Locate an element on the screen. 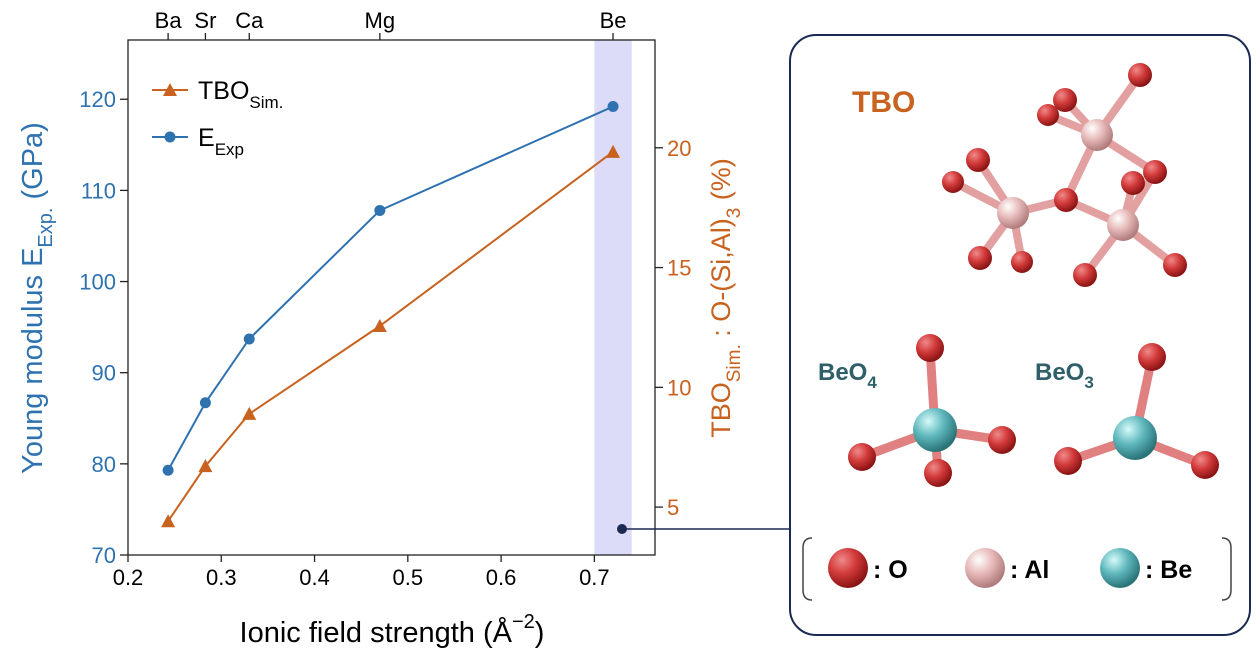 The height and width of the screenshot is (663, 1256). label-text: Young modulus E is located at coordinates (33, 361).